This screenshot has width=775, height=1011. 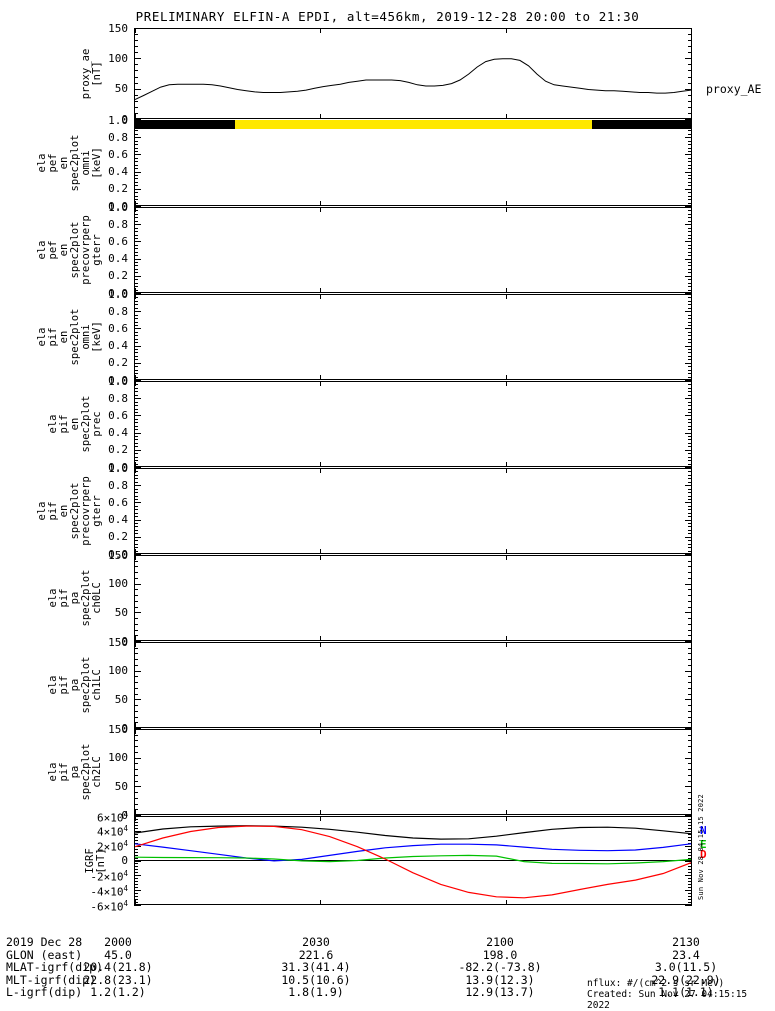 I want to click on table-row-label: 2019 Dec 28, so click(x=44, y=942).